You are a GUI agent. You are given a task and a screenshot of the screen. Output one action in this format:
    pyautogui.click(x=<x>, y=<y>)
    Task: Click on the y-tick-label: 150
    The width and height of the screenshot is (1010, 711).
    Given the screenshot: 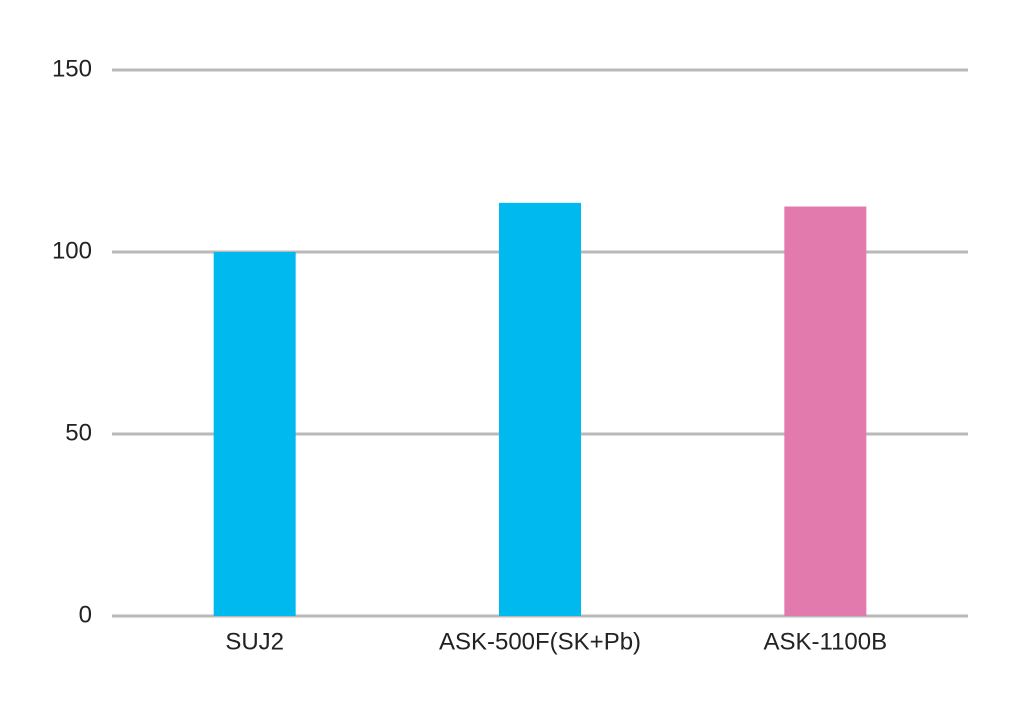 What is the action you would take?
    pyautogui.click(x=72, y=68)
    